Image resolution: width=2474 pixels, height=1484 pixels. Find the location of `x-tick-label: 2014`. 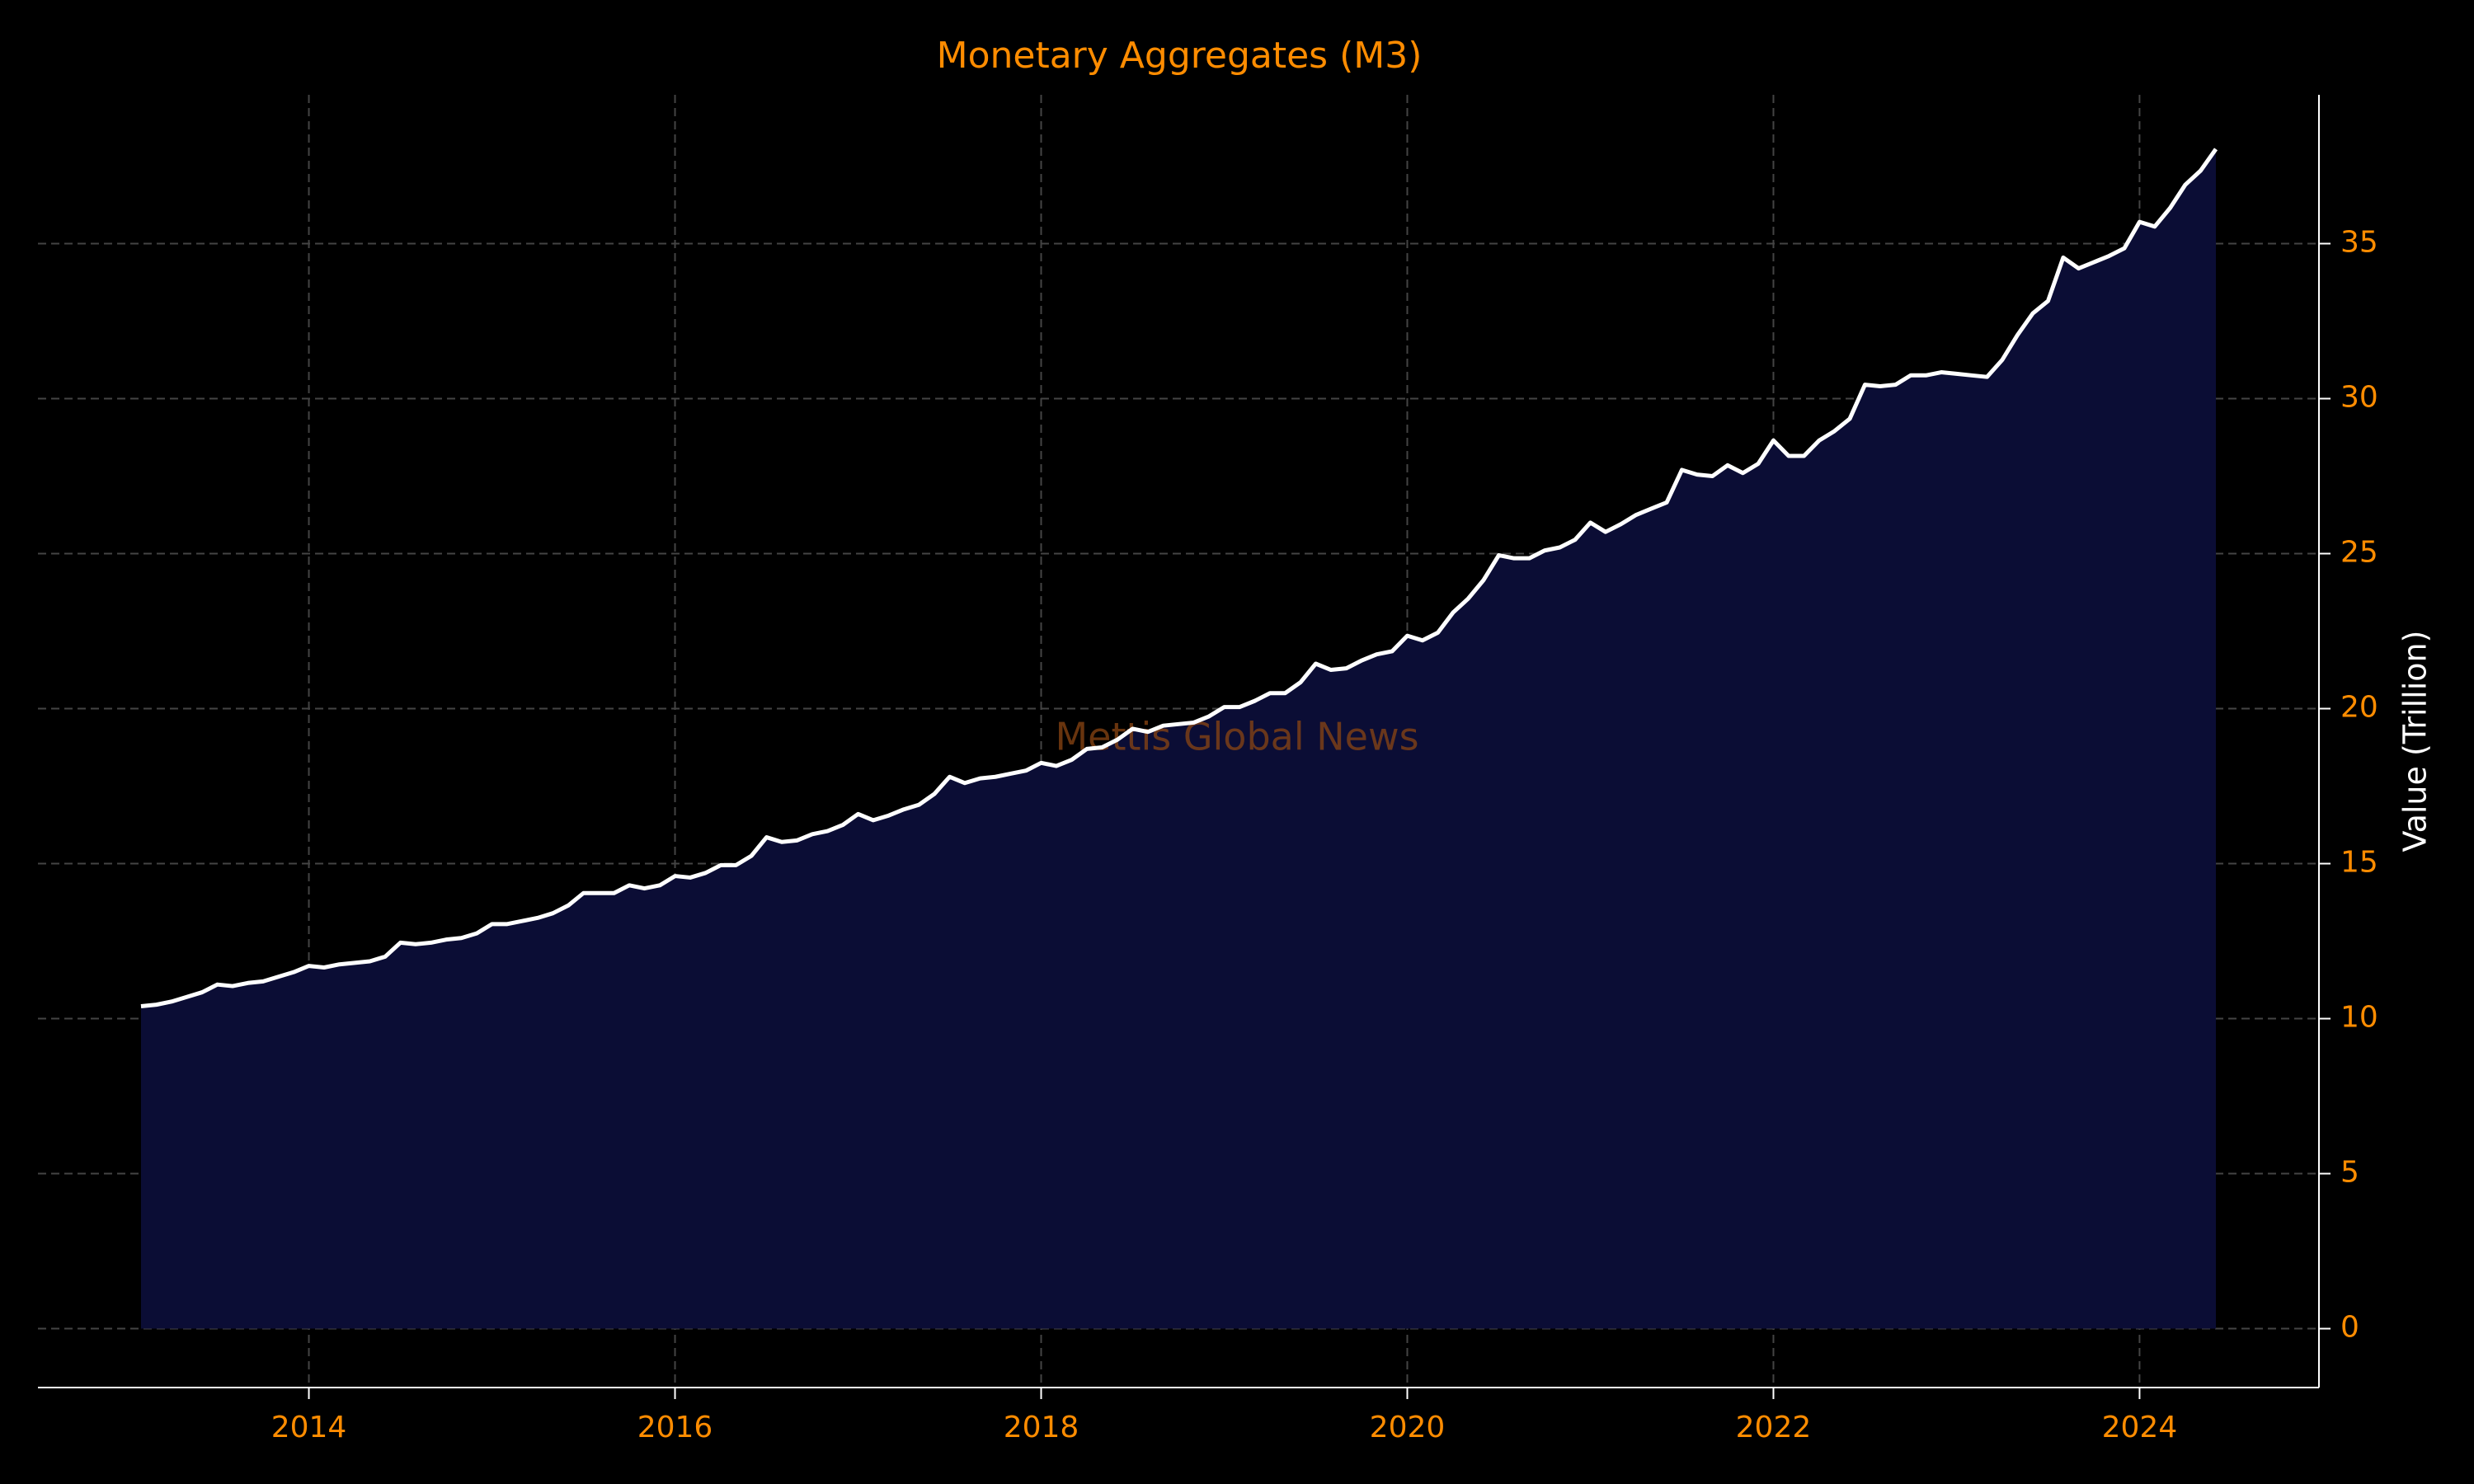

x-tick-label: 2014 is located at coordinates (309, 1427).